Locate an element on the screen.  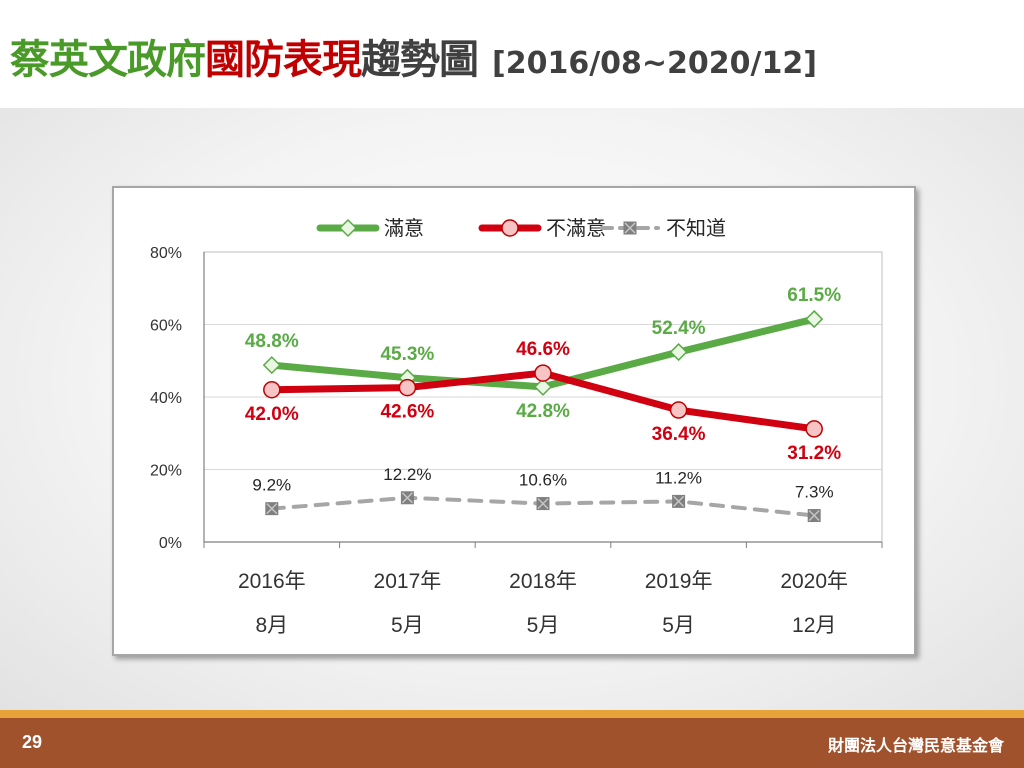
data-label: 42.8% is located at coordinates (543, 411).